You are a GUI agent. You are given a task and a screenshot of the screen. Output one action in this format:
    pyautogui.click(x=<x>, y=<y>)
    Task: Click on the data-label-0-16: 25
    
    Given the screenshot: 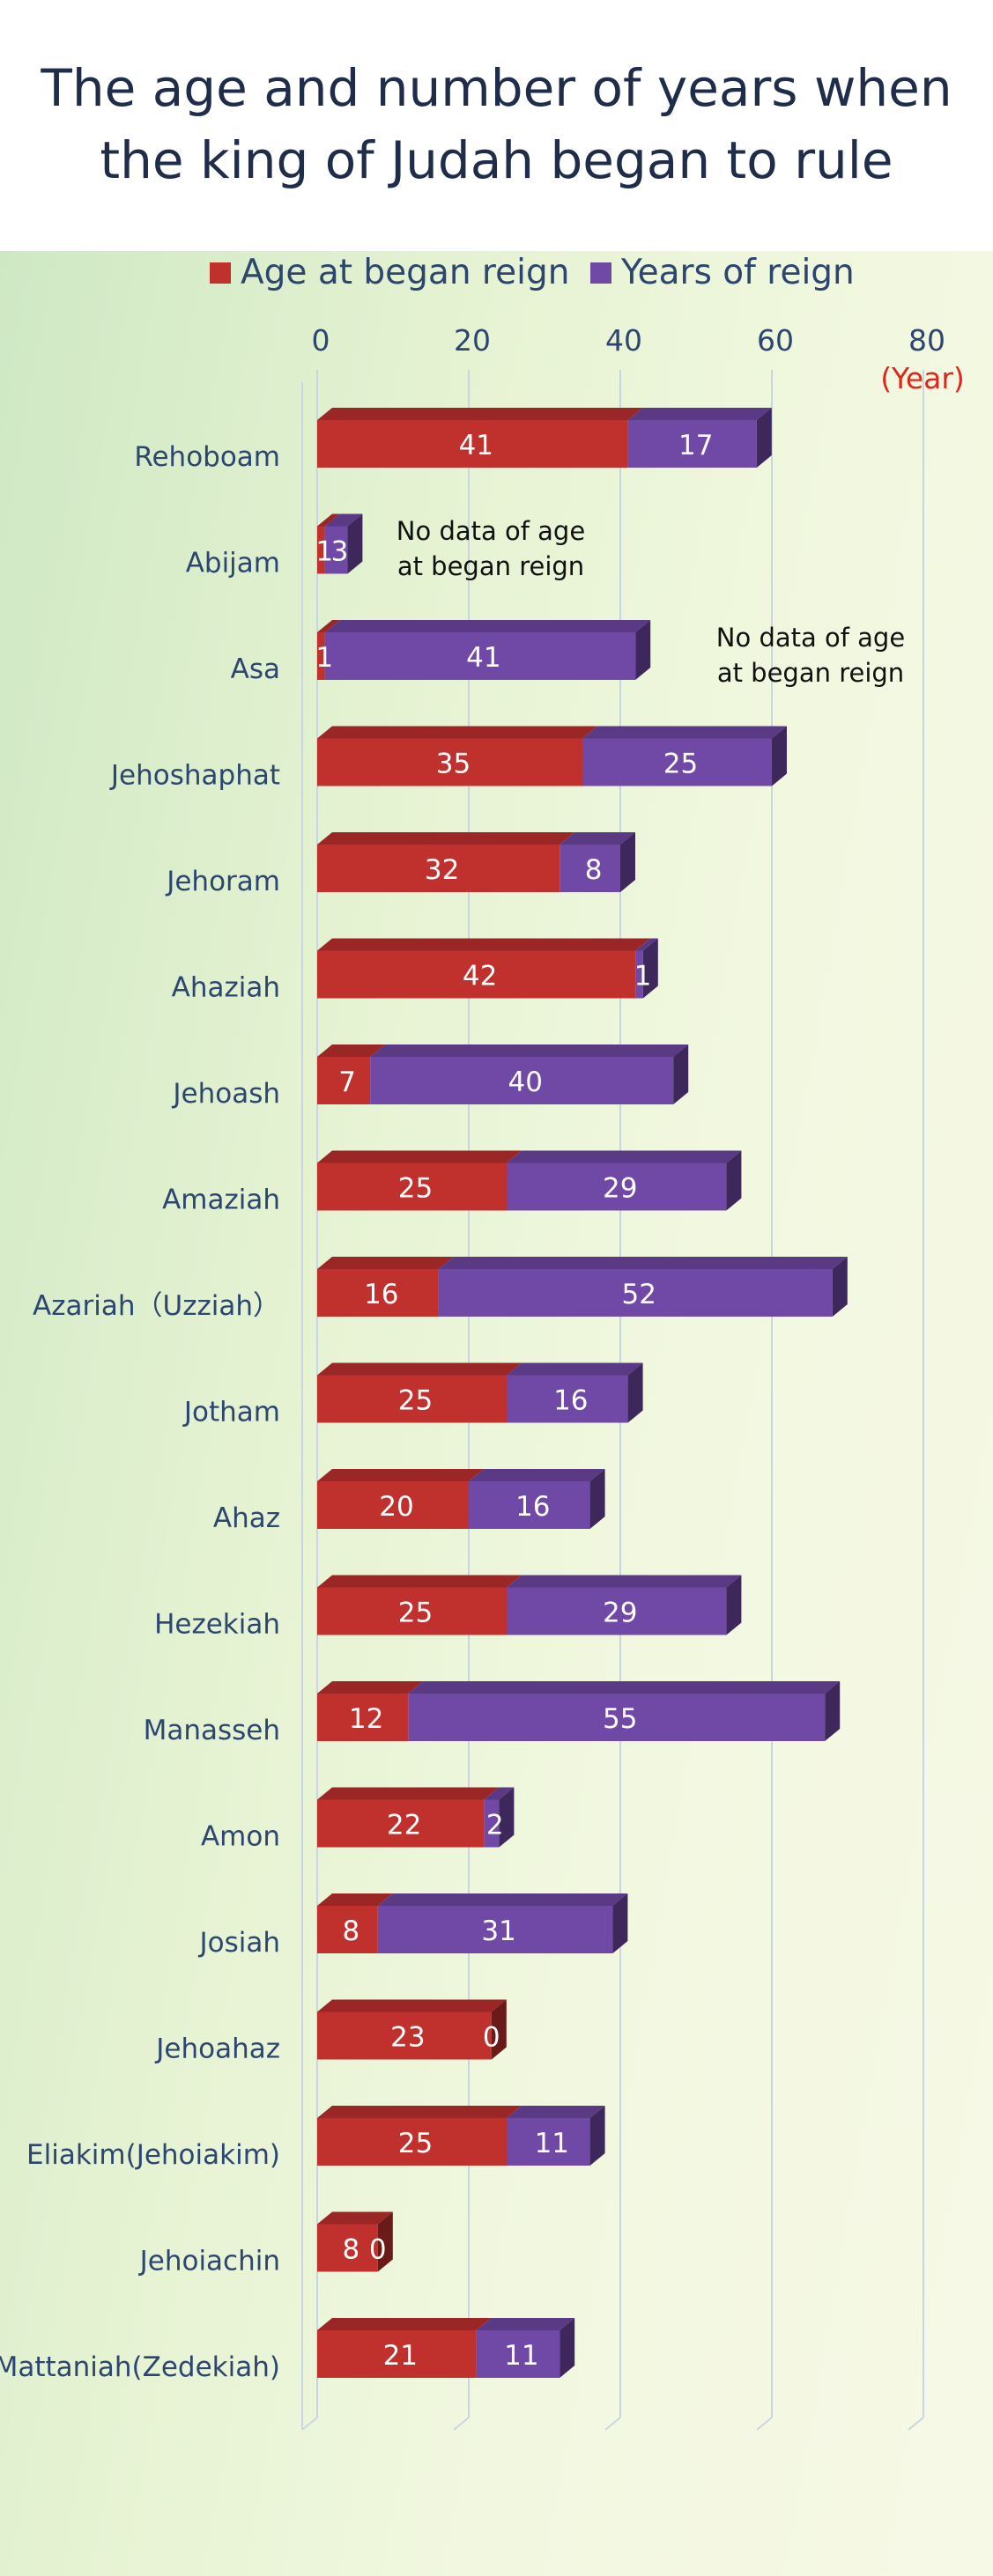 What is the action you would take?
    pyautogui.click(x=415, y=2143)
    